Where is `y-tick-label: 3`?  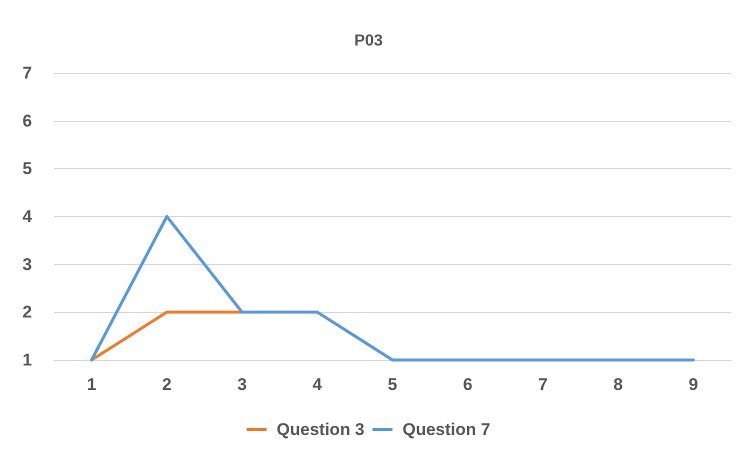 y-tick-label: 3 is located at coordinates (27, 264).